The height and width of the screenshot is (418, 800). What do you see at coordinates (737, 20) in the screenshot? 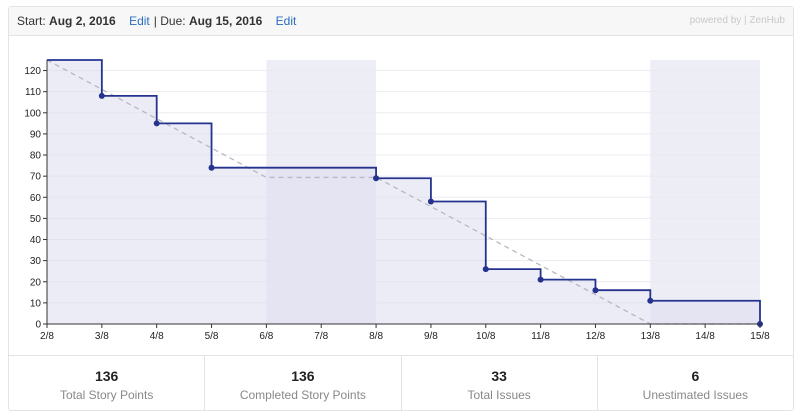
I see `powered-by: powered by | ZenHub` at bounding box center [737, 20].